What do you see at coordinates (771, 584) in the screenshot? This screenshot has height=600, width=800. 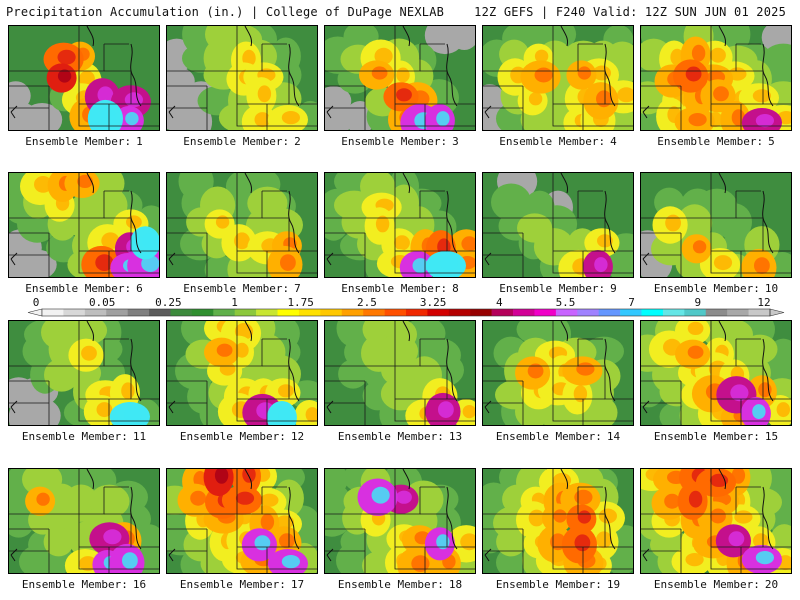 I see `member-number: 20` at bounding box center [771, 584].